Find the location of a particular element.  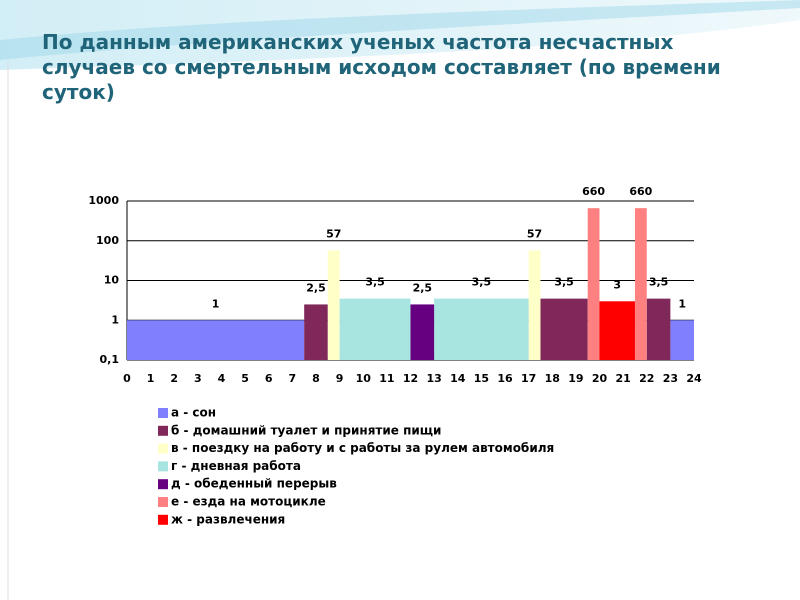

x-tick-label: 22 is located at coordinates (646, 378).